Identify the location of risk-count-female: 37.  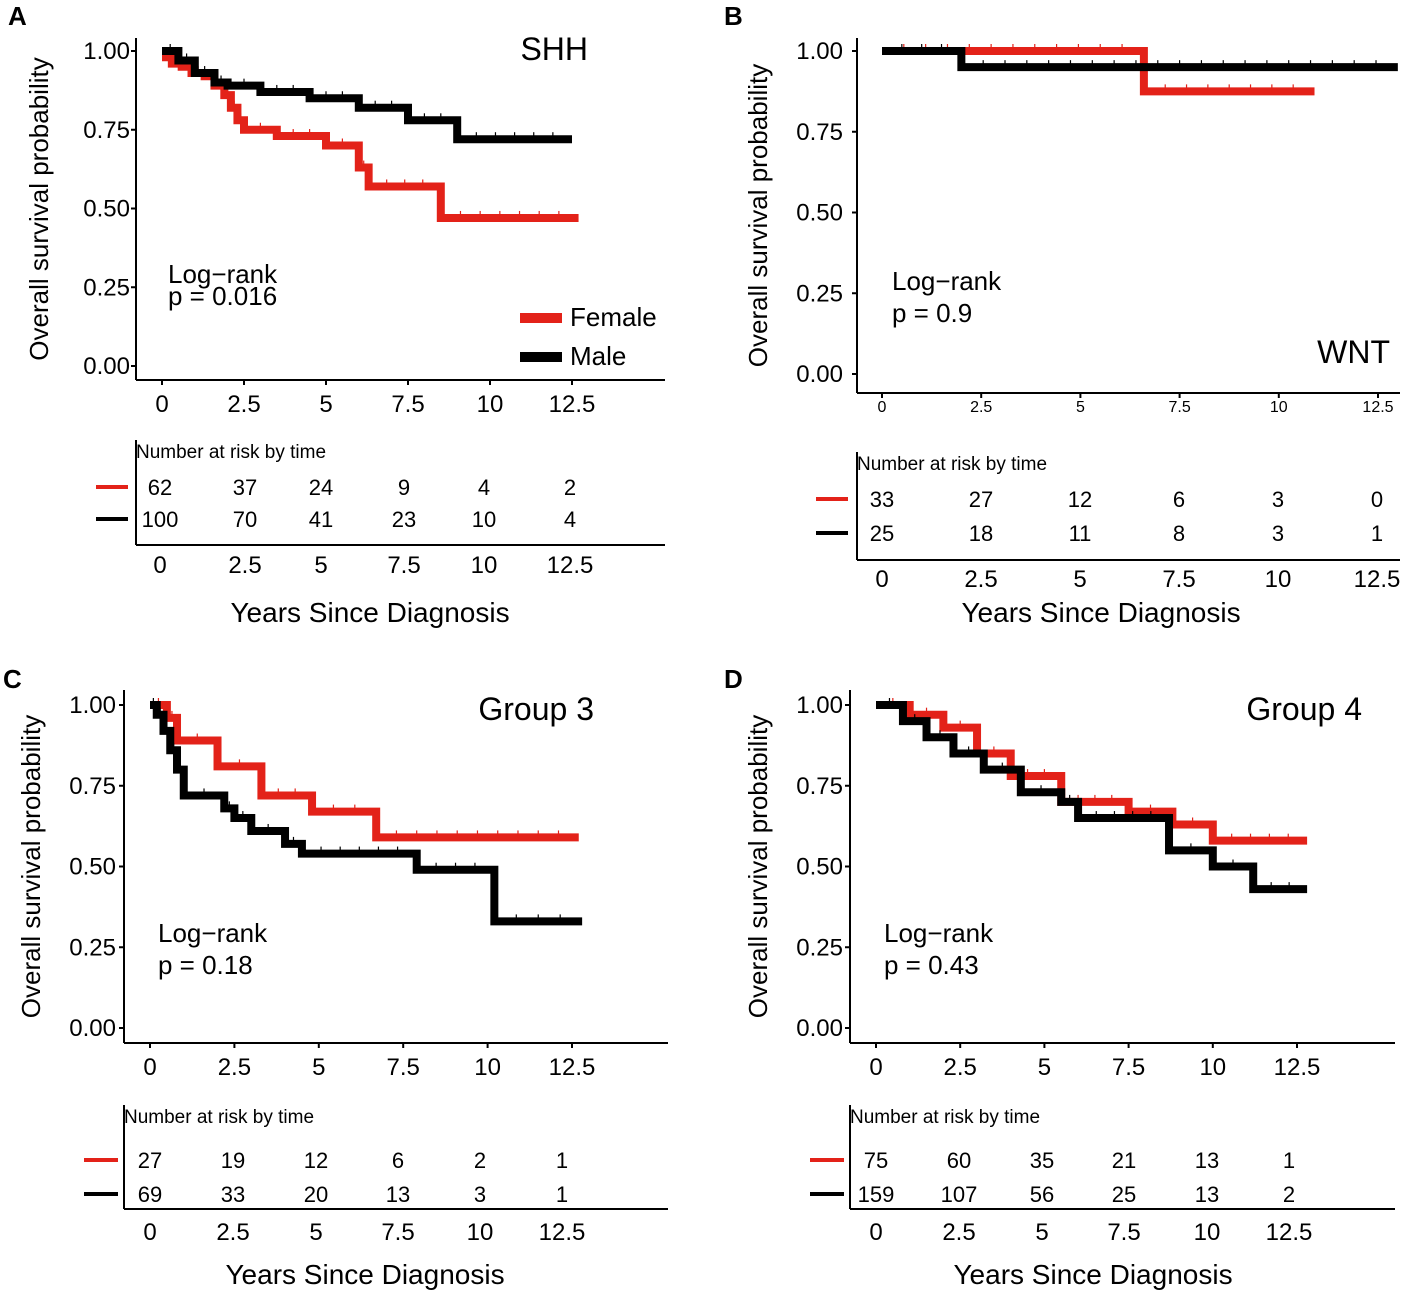
(245, 487).